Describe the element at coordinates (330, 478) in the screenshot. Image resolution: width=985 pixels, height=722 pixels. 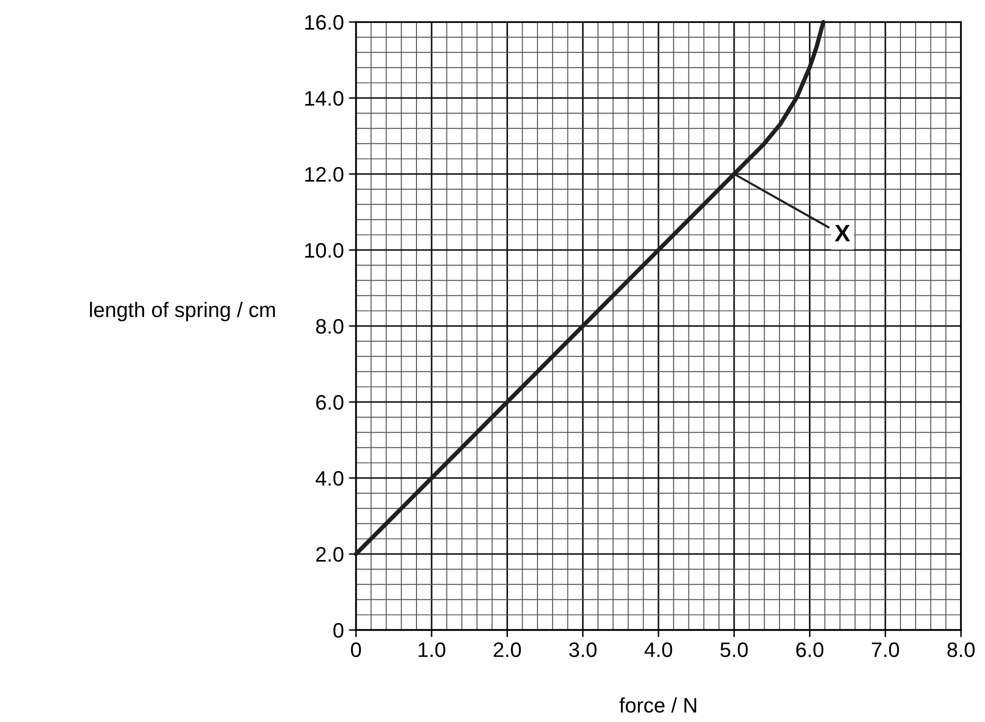
I see `y-tick-label: 4.0` at that location.